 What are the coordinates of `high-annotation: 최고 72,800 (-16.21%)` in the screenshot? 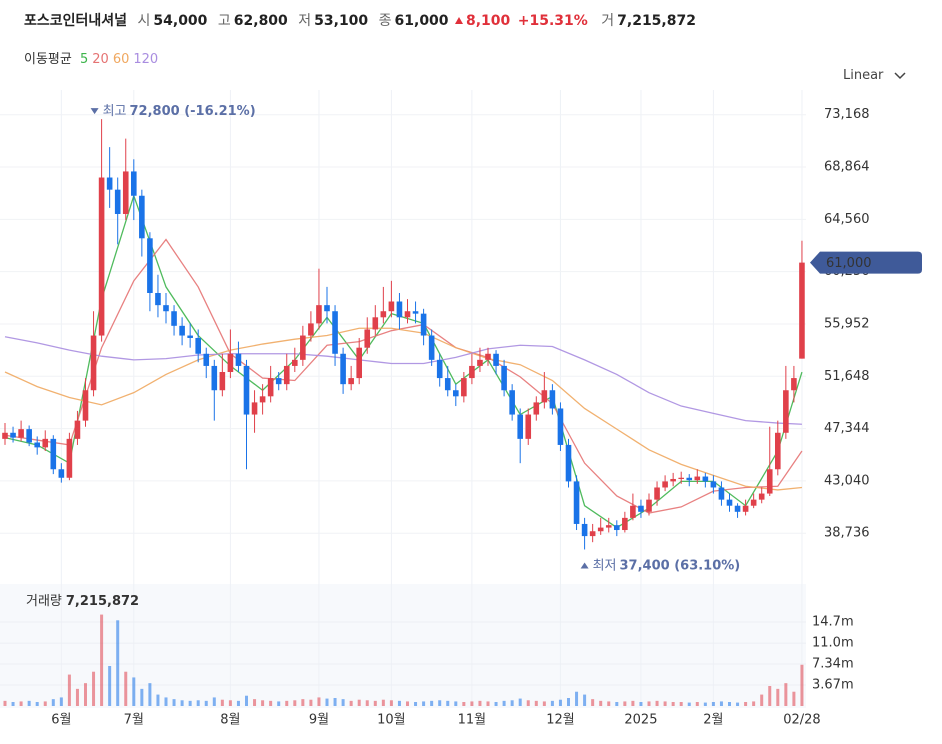 It's located at (179, 111).